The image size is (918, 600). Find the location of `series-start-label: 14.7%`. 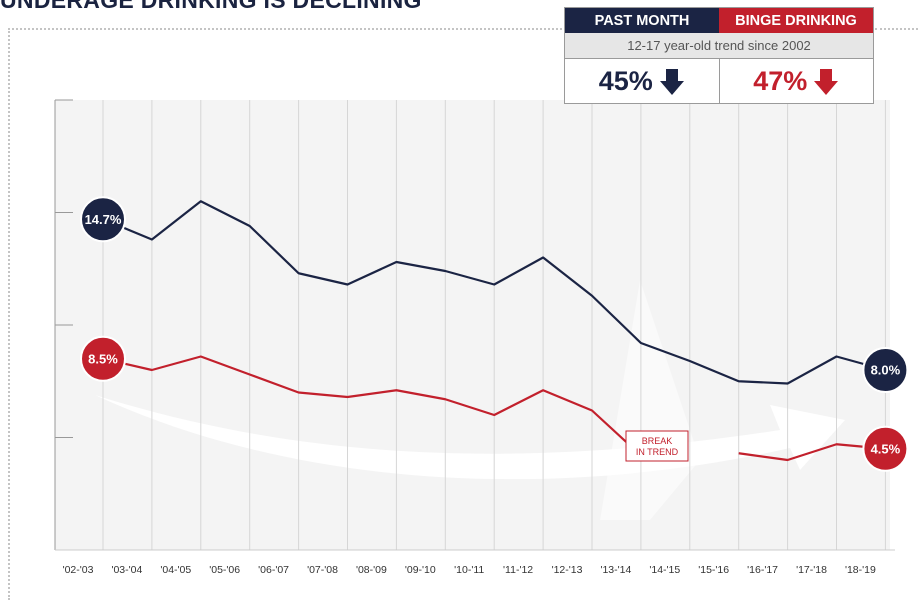

series-start-label: 14.7% is located at coordinates (103, 219).